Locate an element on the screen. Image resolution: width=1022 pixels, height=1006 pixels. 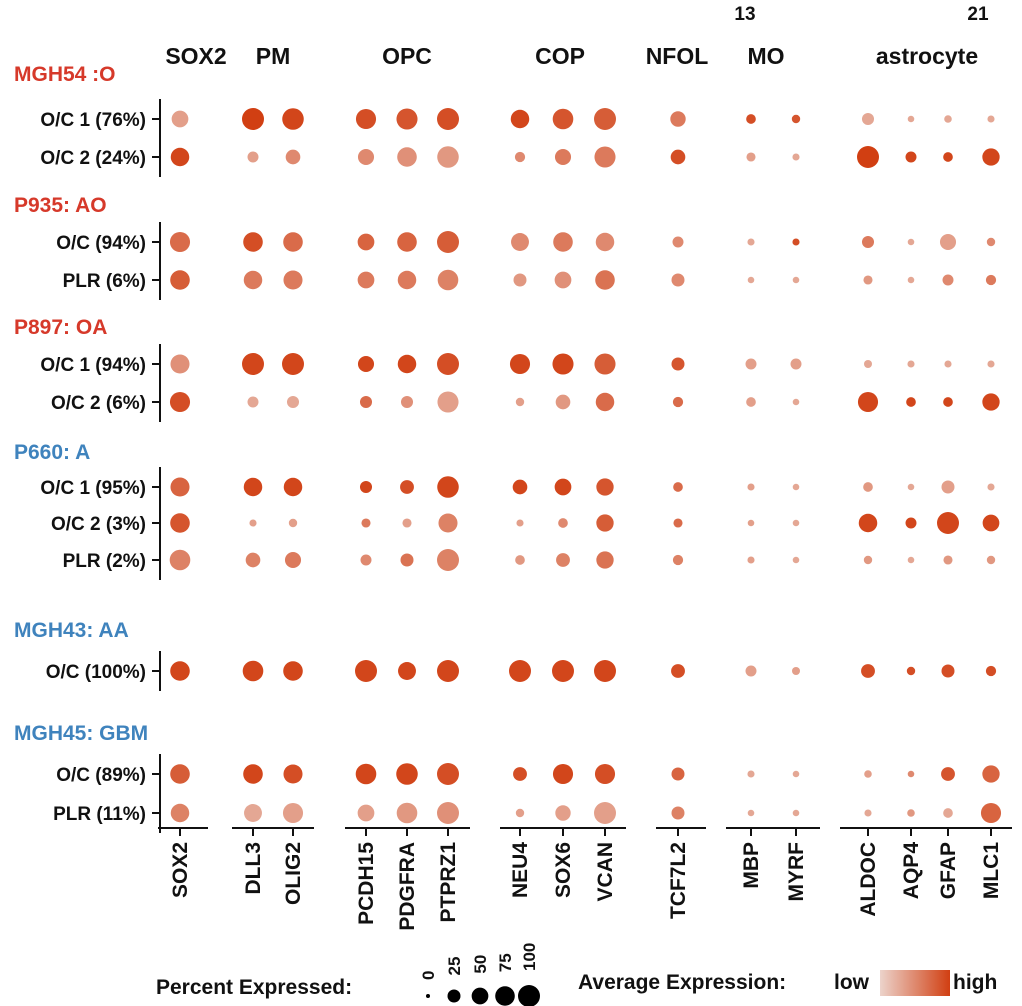
gene-label-myrf: MYRF is located at coordinates (796, 872).